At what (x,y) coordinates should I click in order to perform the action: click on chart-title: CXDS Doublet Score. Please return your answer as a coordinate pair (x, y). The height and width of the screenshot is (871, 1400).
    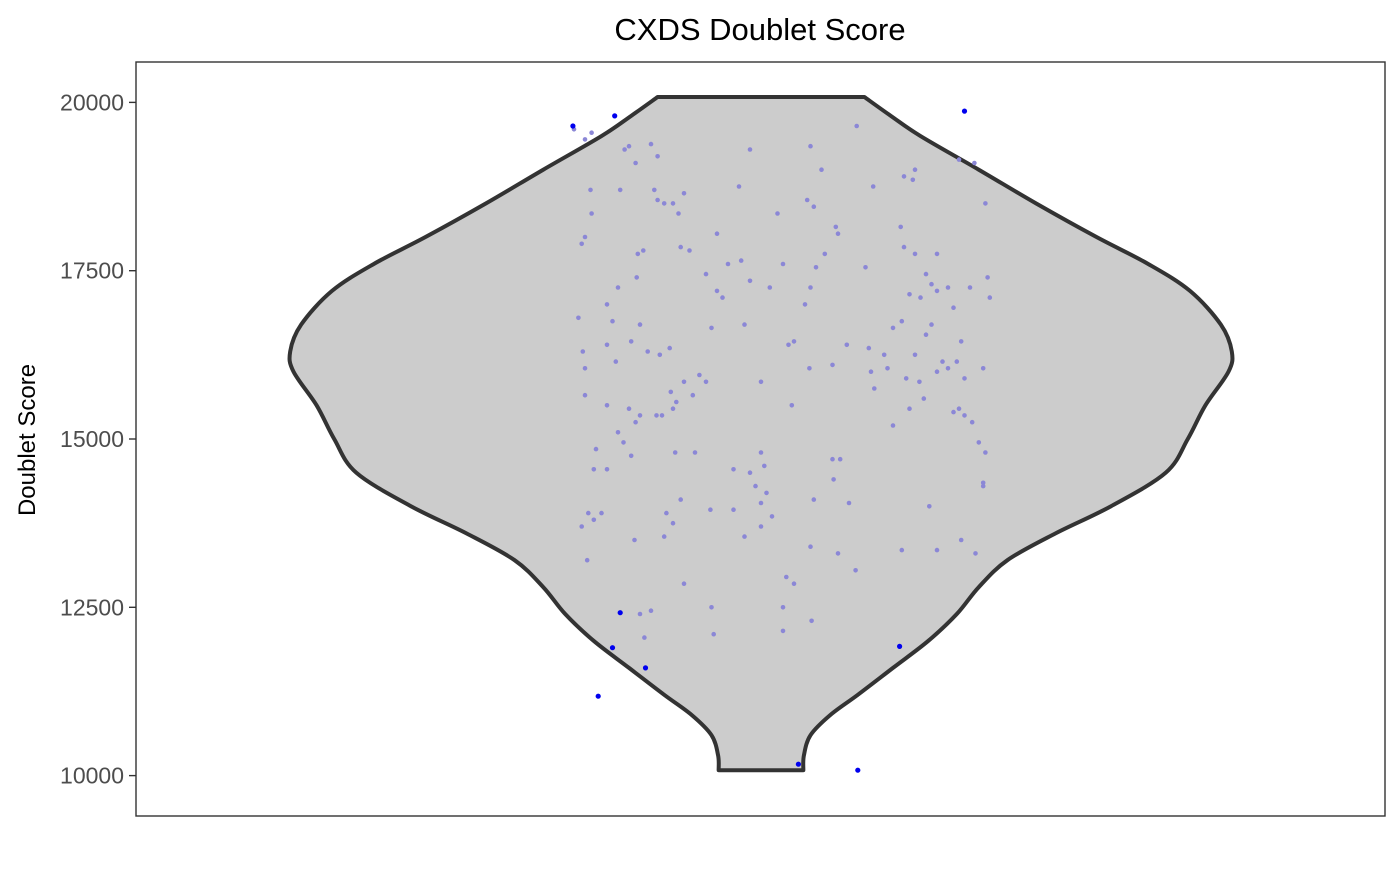
    Looking at the image, I should click on (759, 29).